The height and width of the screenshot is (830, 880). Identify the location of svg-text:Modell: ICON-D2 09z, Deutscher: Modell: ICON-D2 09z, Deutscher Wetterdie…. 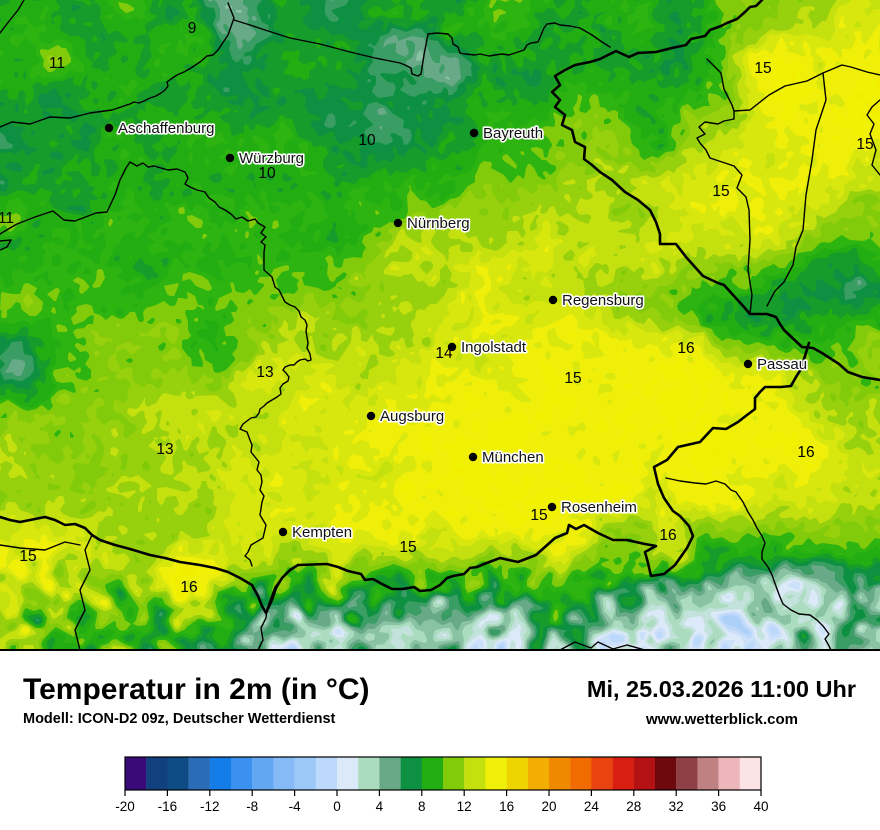
(179, 719).